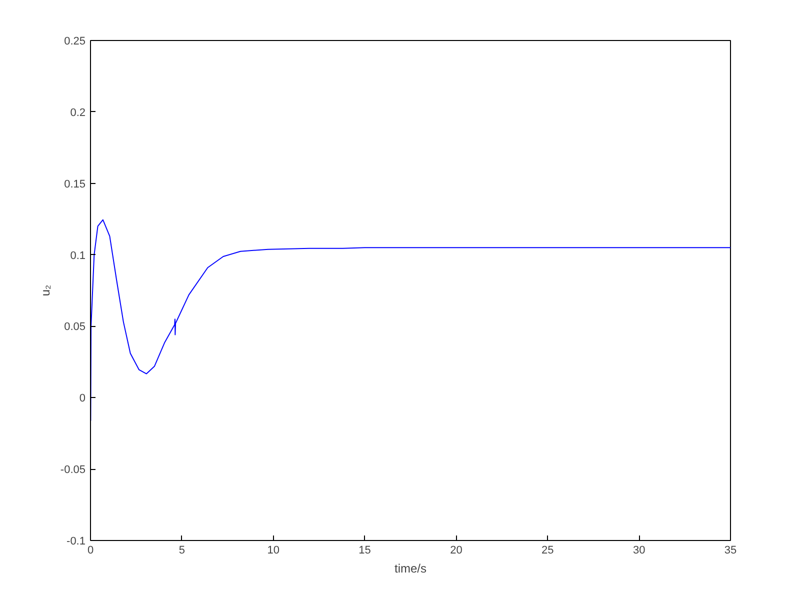 This screenshot has width=800, height=600. Describe the element at coordinates (364, 550) in the screenshot. I see `x-tick-label: 15` at that location.